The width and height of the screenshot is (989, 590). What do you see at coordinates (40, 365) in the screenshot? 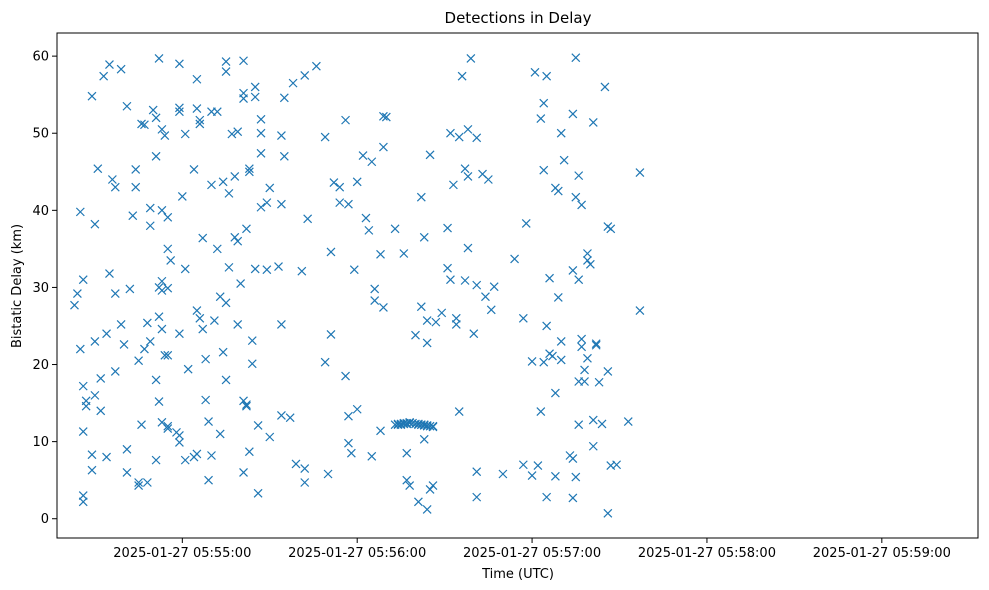
I see `y-tick-label: 20` at bounding box center [40, 365].